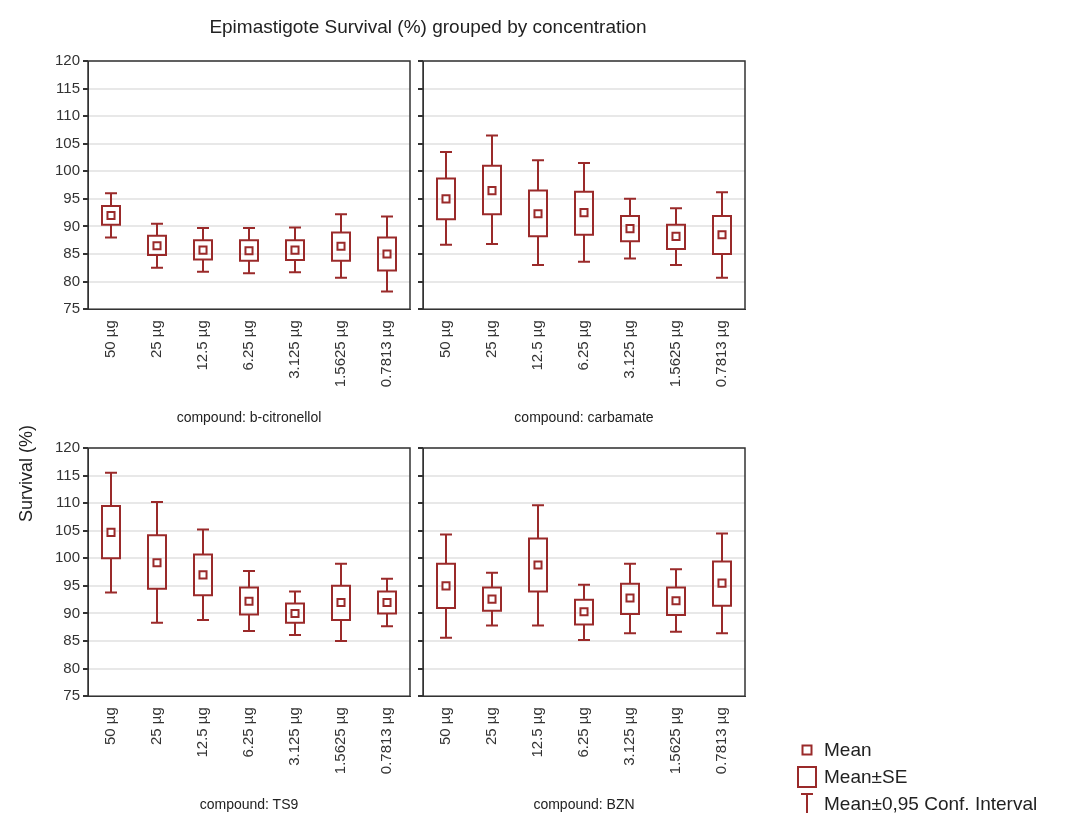  I want to click on x-axis-title: compound: BZN, so click(584, 804).